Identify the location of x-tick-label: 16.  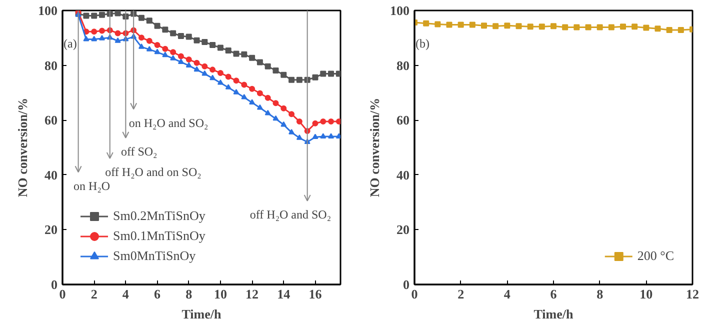
(315, 294).